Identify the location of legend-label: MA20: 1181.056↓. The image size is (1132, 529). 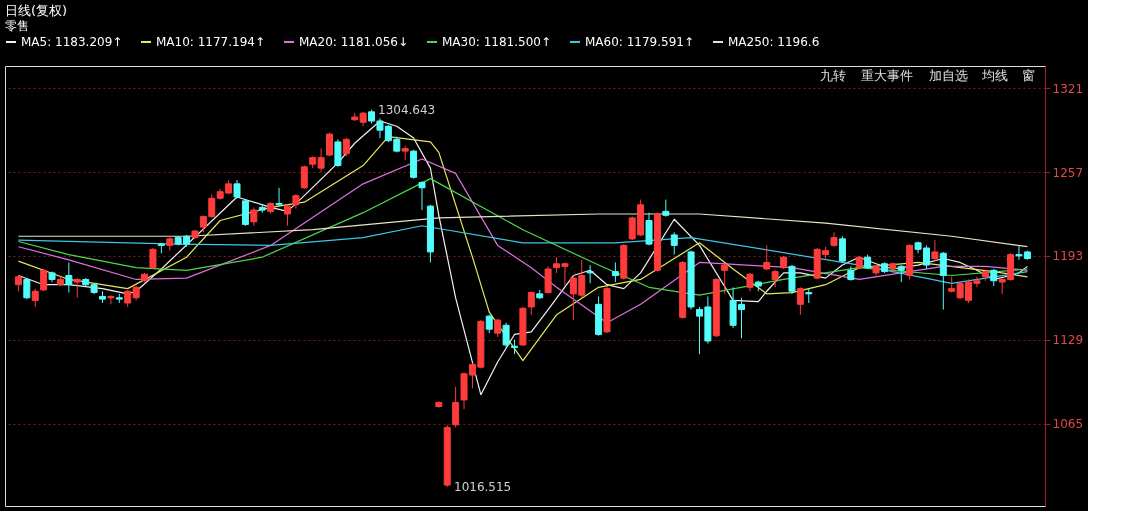
(354, 42).